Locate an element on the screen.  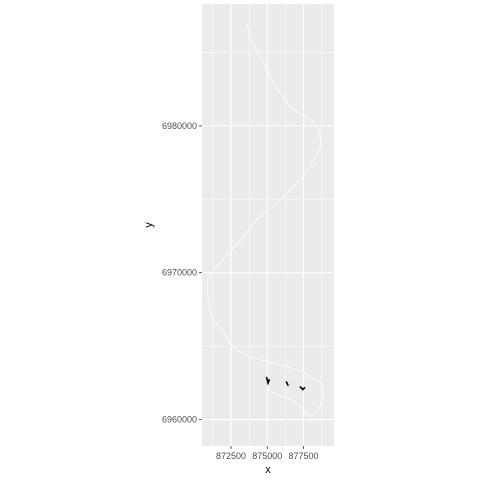
x-tick-label: 875000 is located at coordinates (267, 456).